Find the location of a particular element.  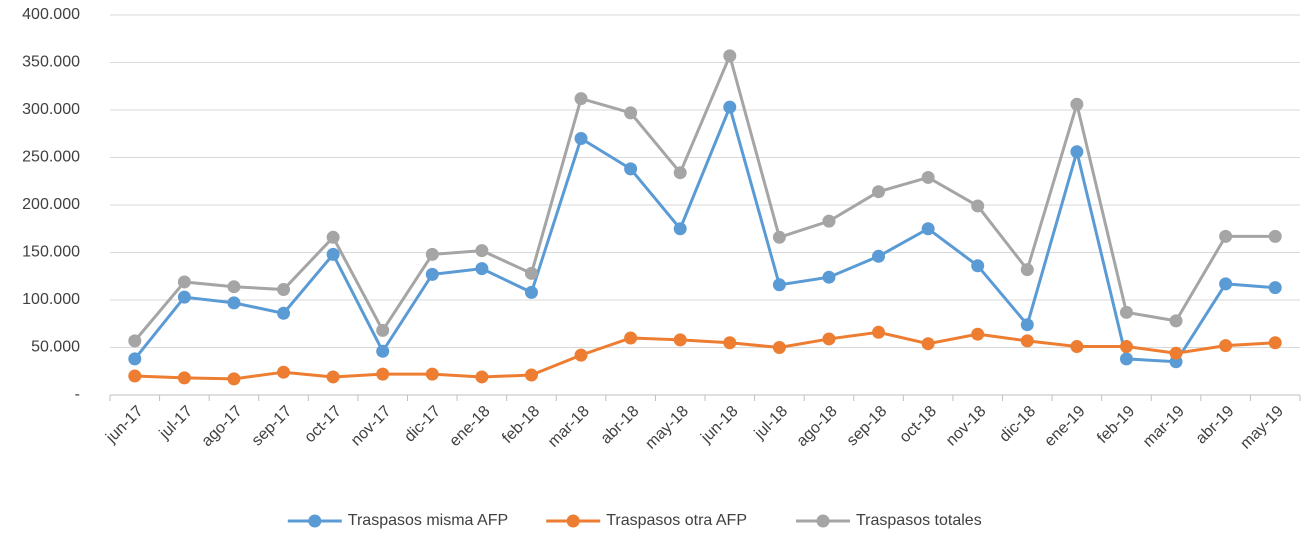

y-tick-label: 300.000 is located at coordinates (51, 109).